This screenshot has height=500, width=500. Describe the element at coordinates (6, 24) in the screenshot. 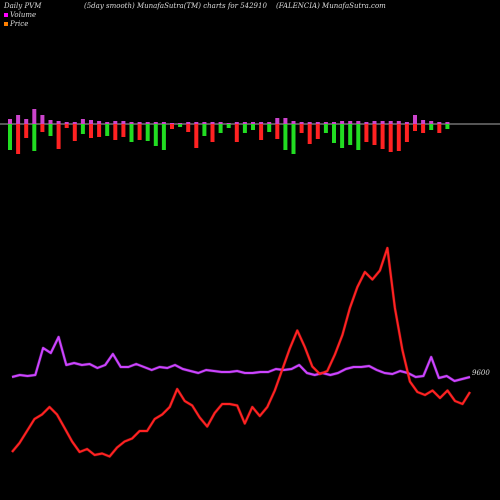

I see `legend-price-swatch` at that location.